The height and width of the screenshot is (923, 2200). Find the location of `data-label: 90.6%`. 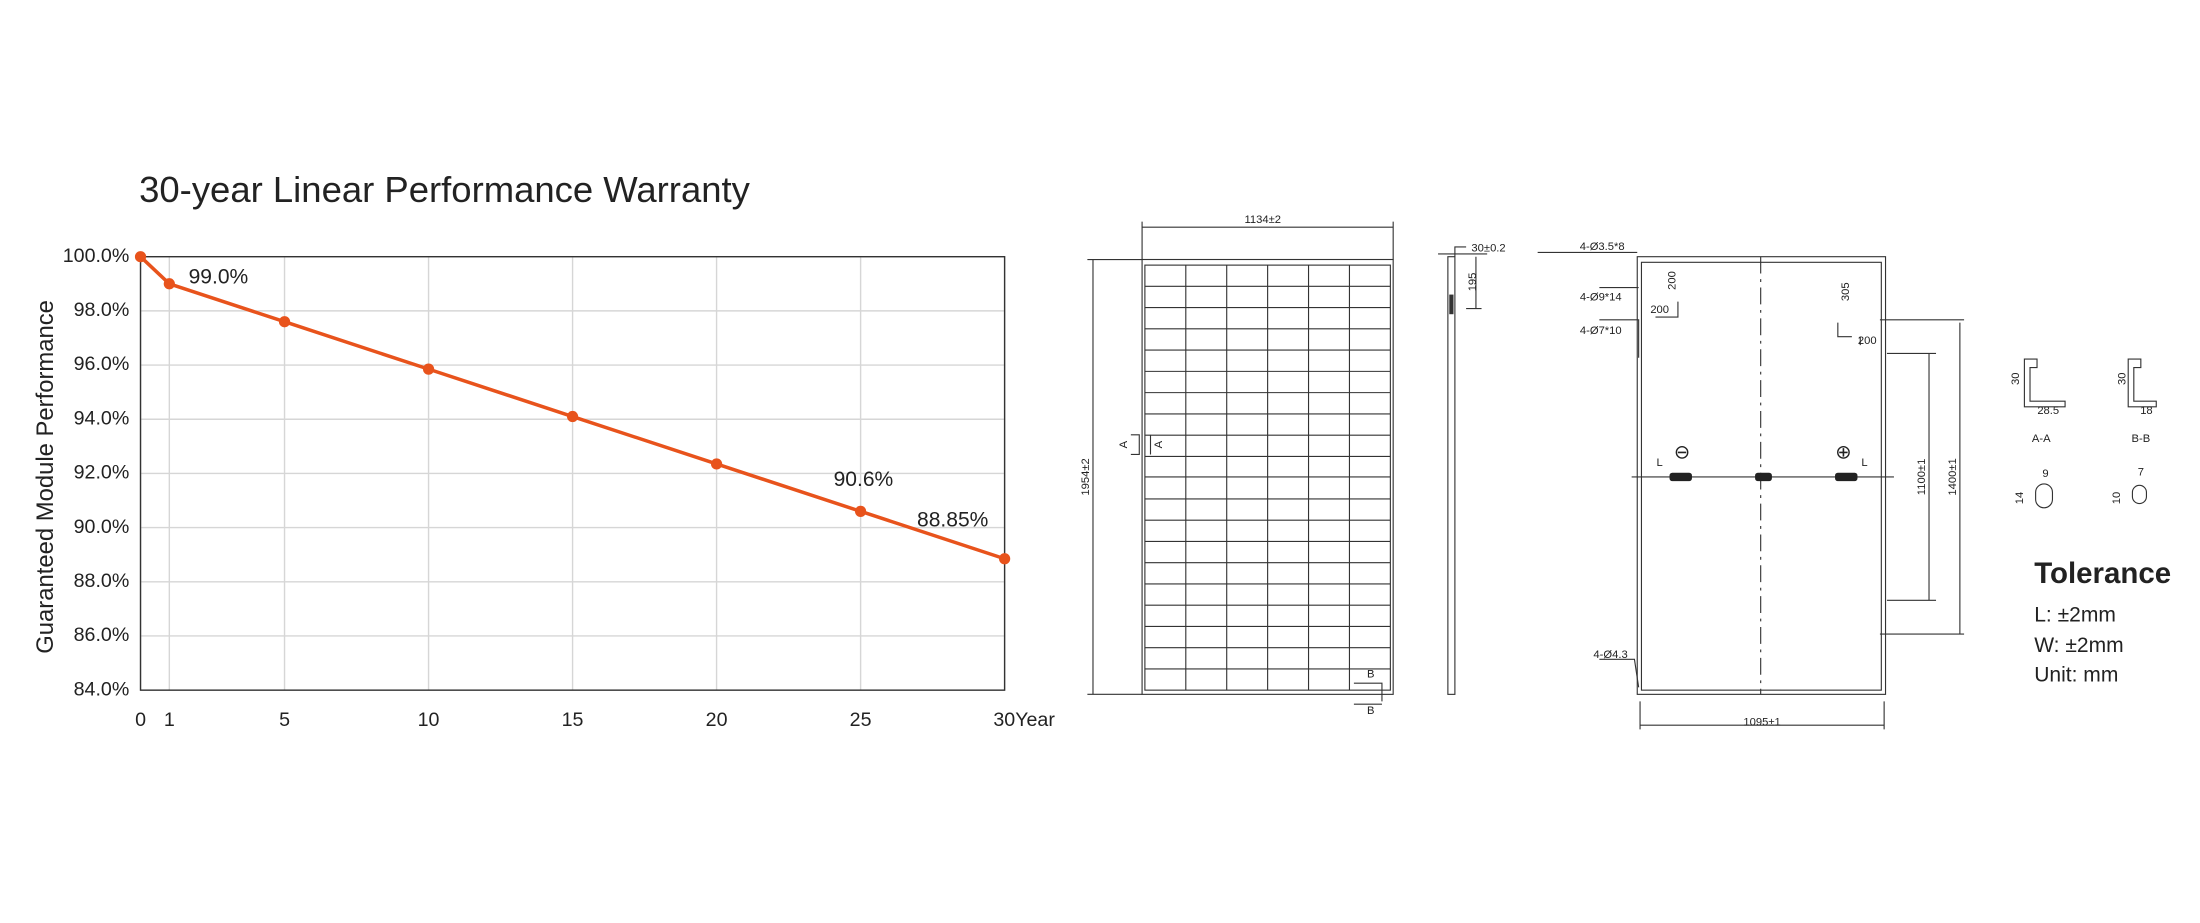

data-label: 90.6% is located at coordinates (864, 479).